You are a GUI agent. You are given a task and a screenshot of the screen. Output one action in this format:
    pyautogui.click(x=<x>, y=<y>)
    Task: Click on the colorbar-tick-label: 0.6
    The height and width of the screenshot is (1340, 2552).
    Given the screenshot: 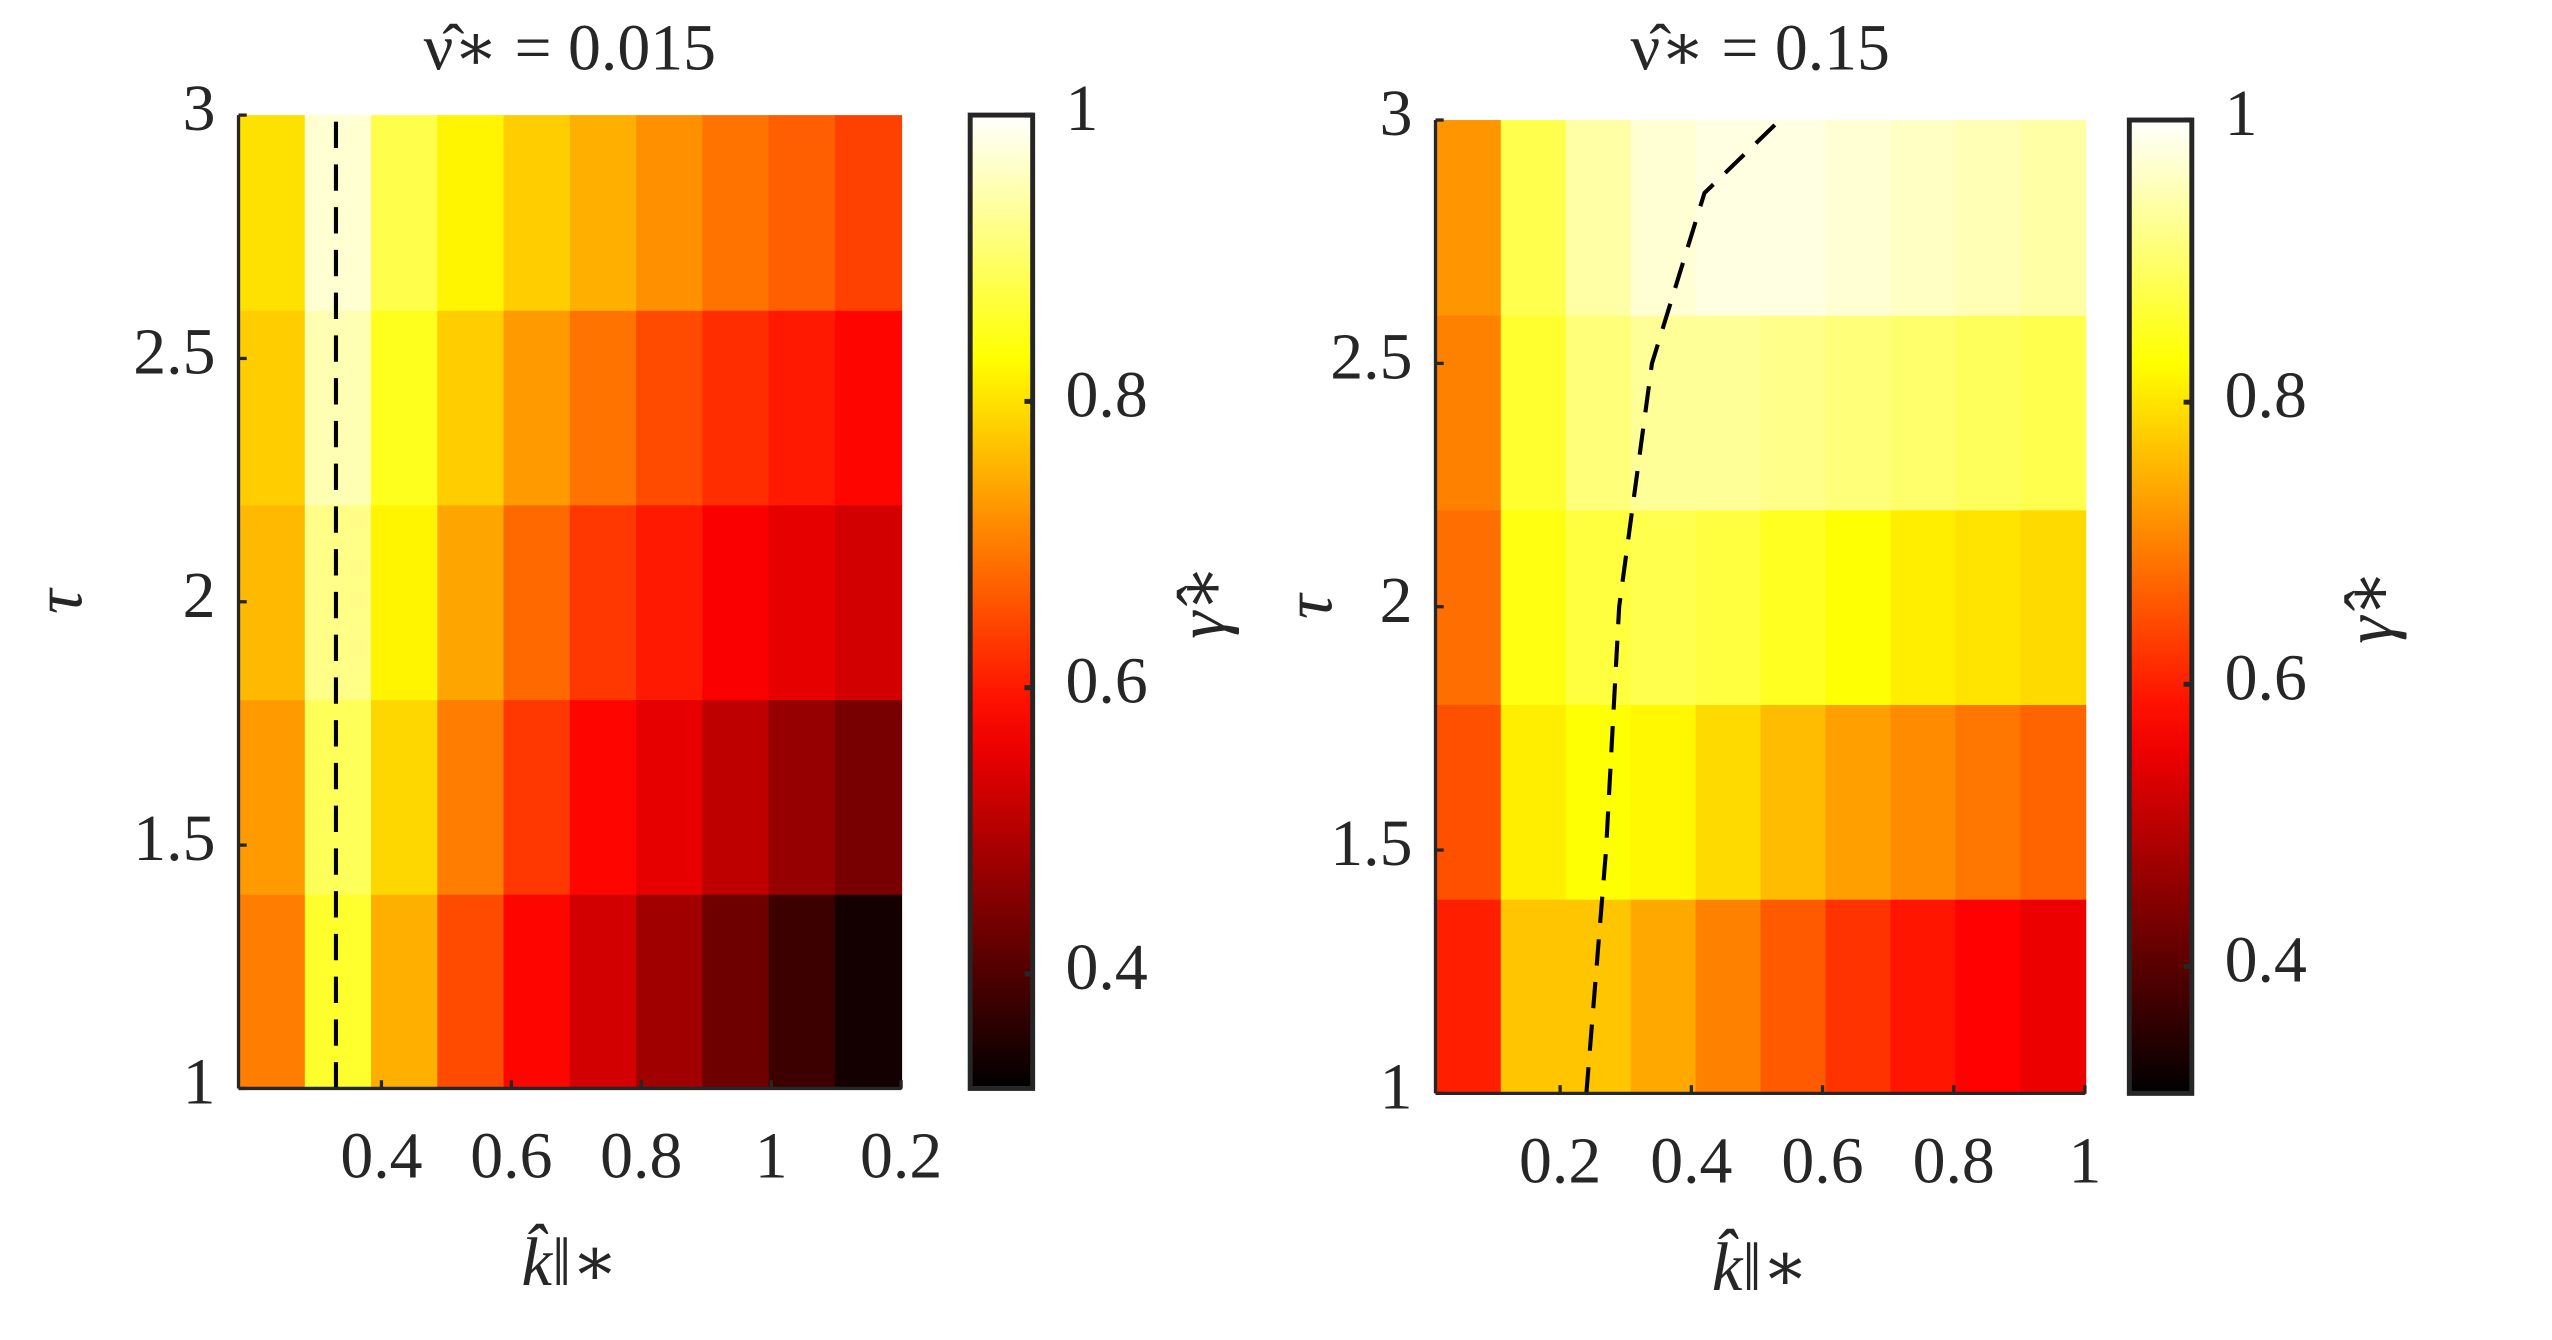 What is the action you would take?
    pyautogui.click(x=1107, y=681)
    